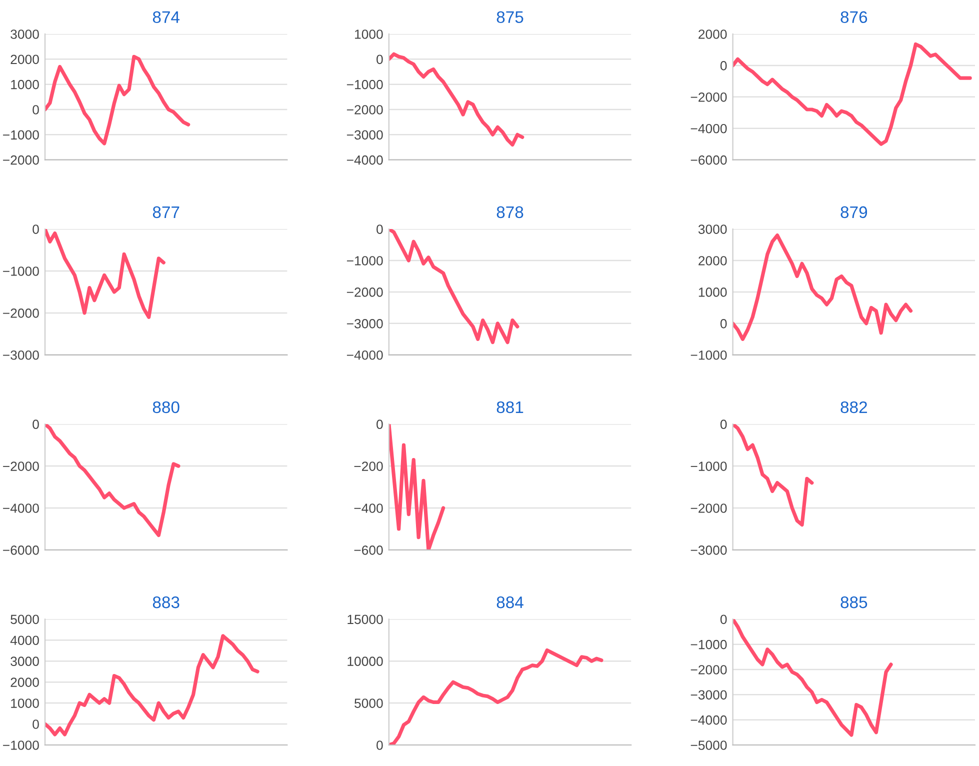 The height and width of the screenshot is (766, 979). What do you see at coordinates (368, 508) in the screenshot?
I see `y-tick-label: −400` at bounding box center [368, 508].